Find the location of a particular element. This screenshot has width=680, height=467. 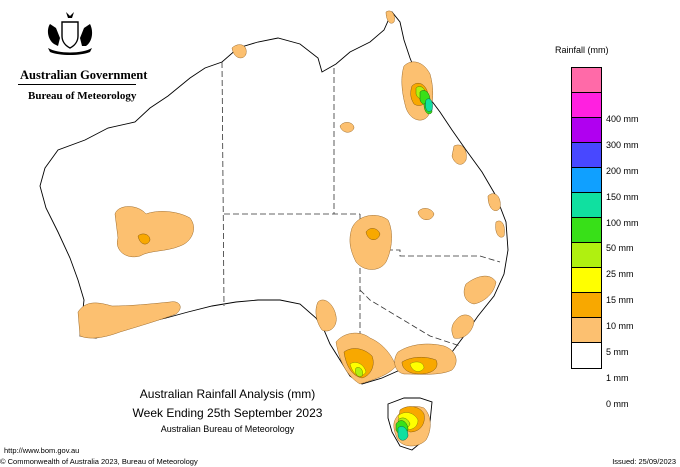

rainfall-legend is located at coordinates (586, 218).